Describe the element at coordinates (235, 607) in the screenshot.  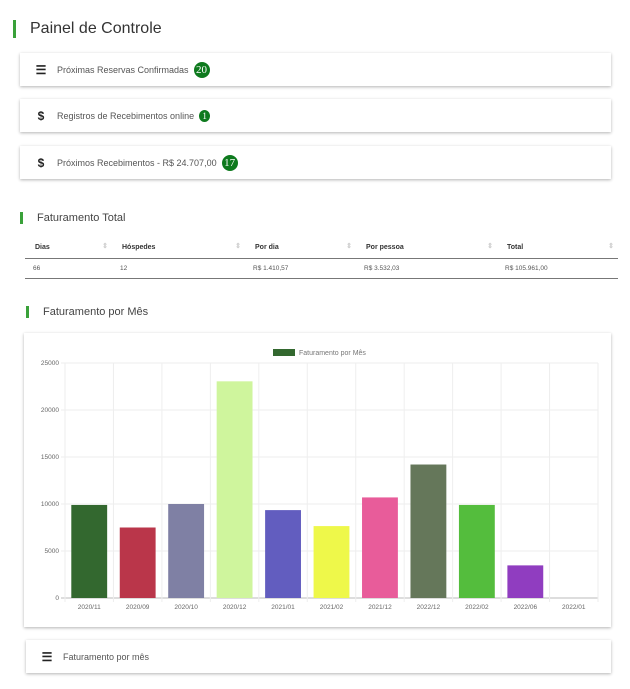
I see `x-tick-label: 2020/12` at that location.